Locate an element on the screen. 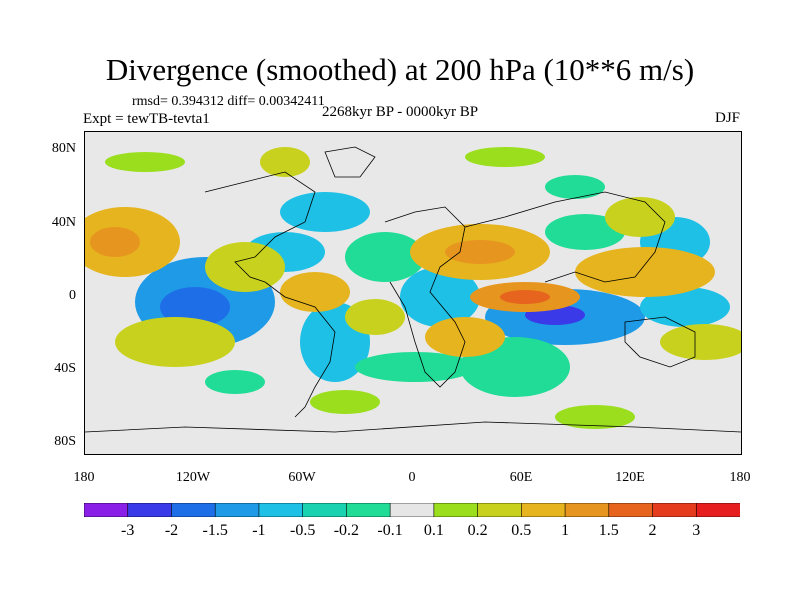 The image size is (800, 600). lat-tick: 40S is located at coordinates (65, 368).